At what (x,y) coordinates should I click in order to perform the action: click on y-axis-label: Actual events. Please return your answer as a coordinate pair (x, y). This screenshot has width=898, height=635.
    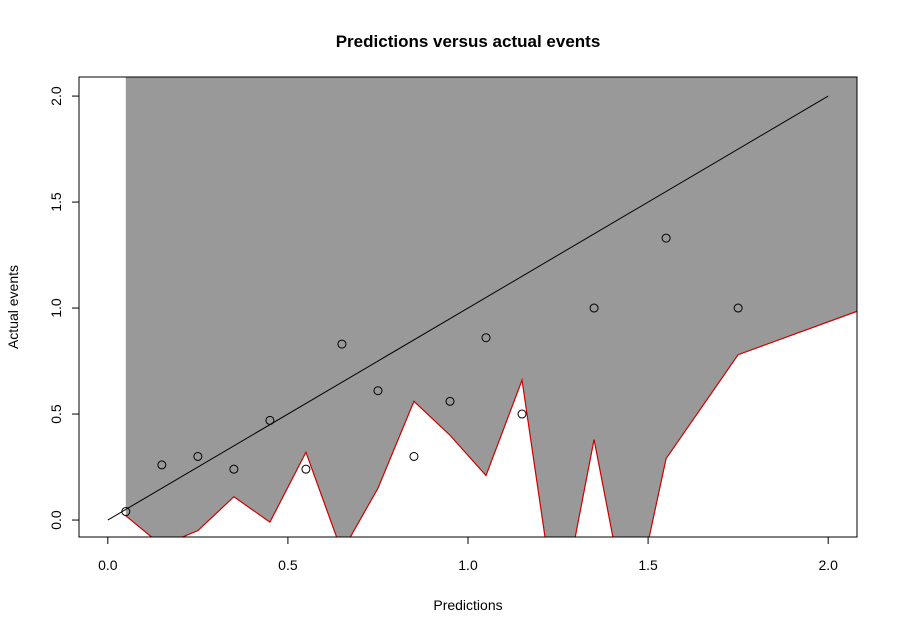
    Looking at the image, I should click on (13, 307).